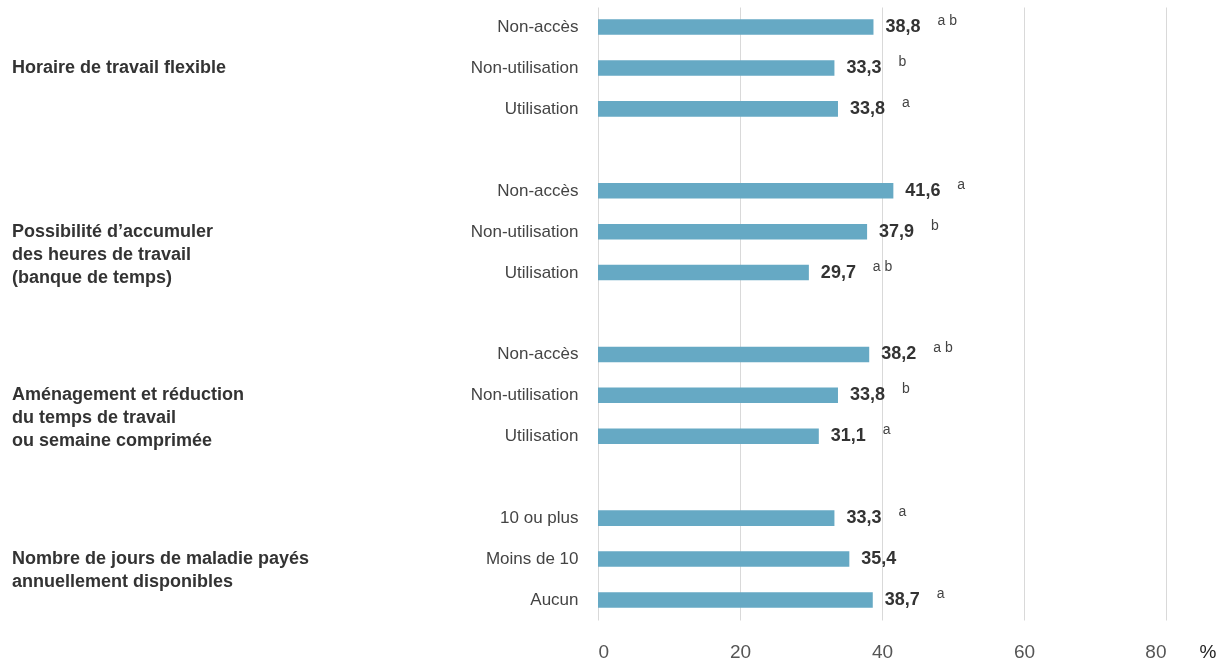 The height and width of the screenshot is (661, 1230). I want to click on x-axis-title: %, so click(1208, 650).